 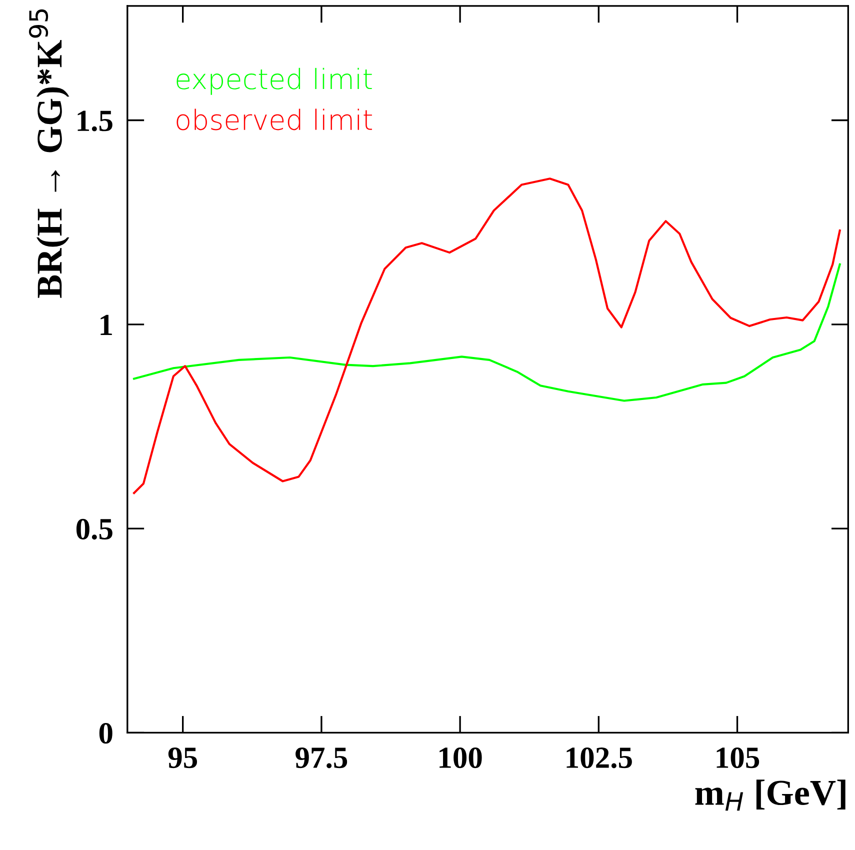 I want to click on y-axis-title: BR(H → GG)*K$^{95}$, so click(x=49, y=153).